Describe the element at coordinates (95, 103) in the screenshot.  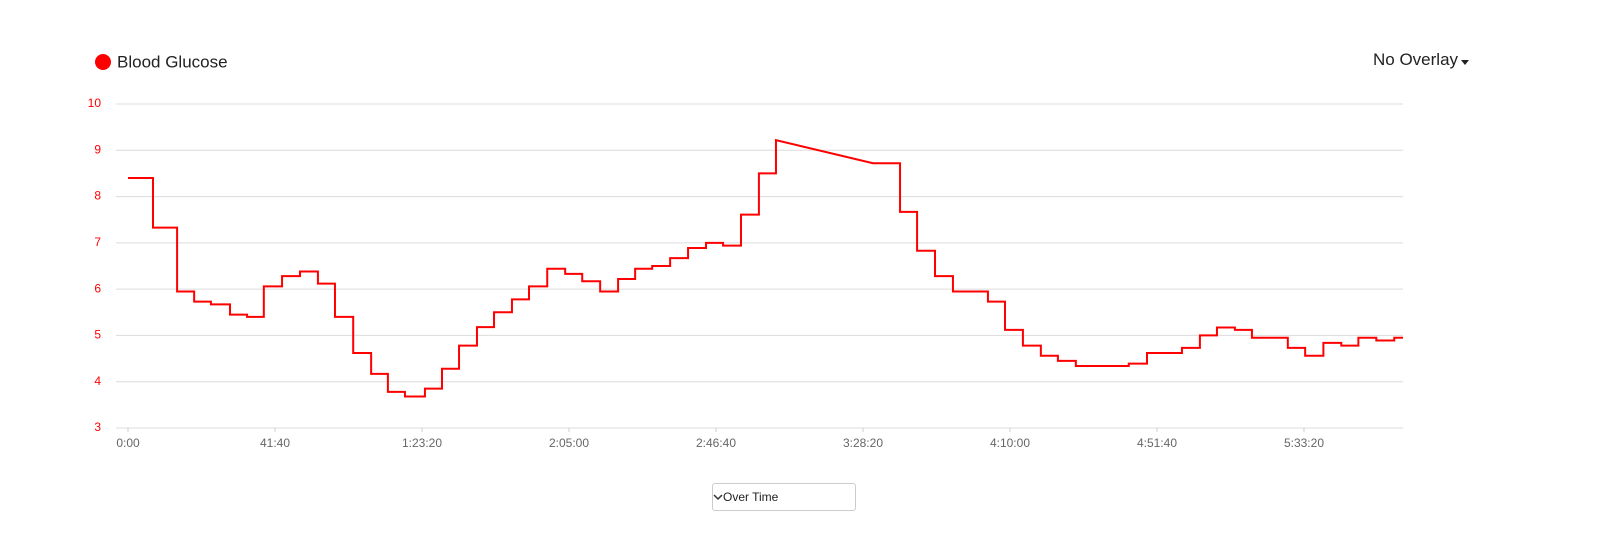
I see `y-tick-label: 10` at that location.